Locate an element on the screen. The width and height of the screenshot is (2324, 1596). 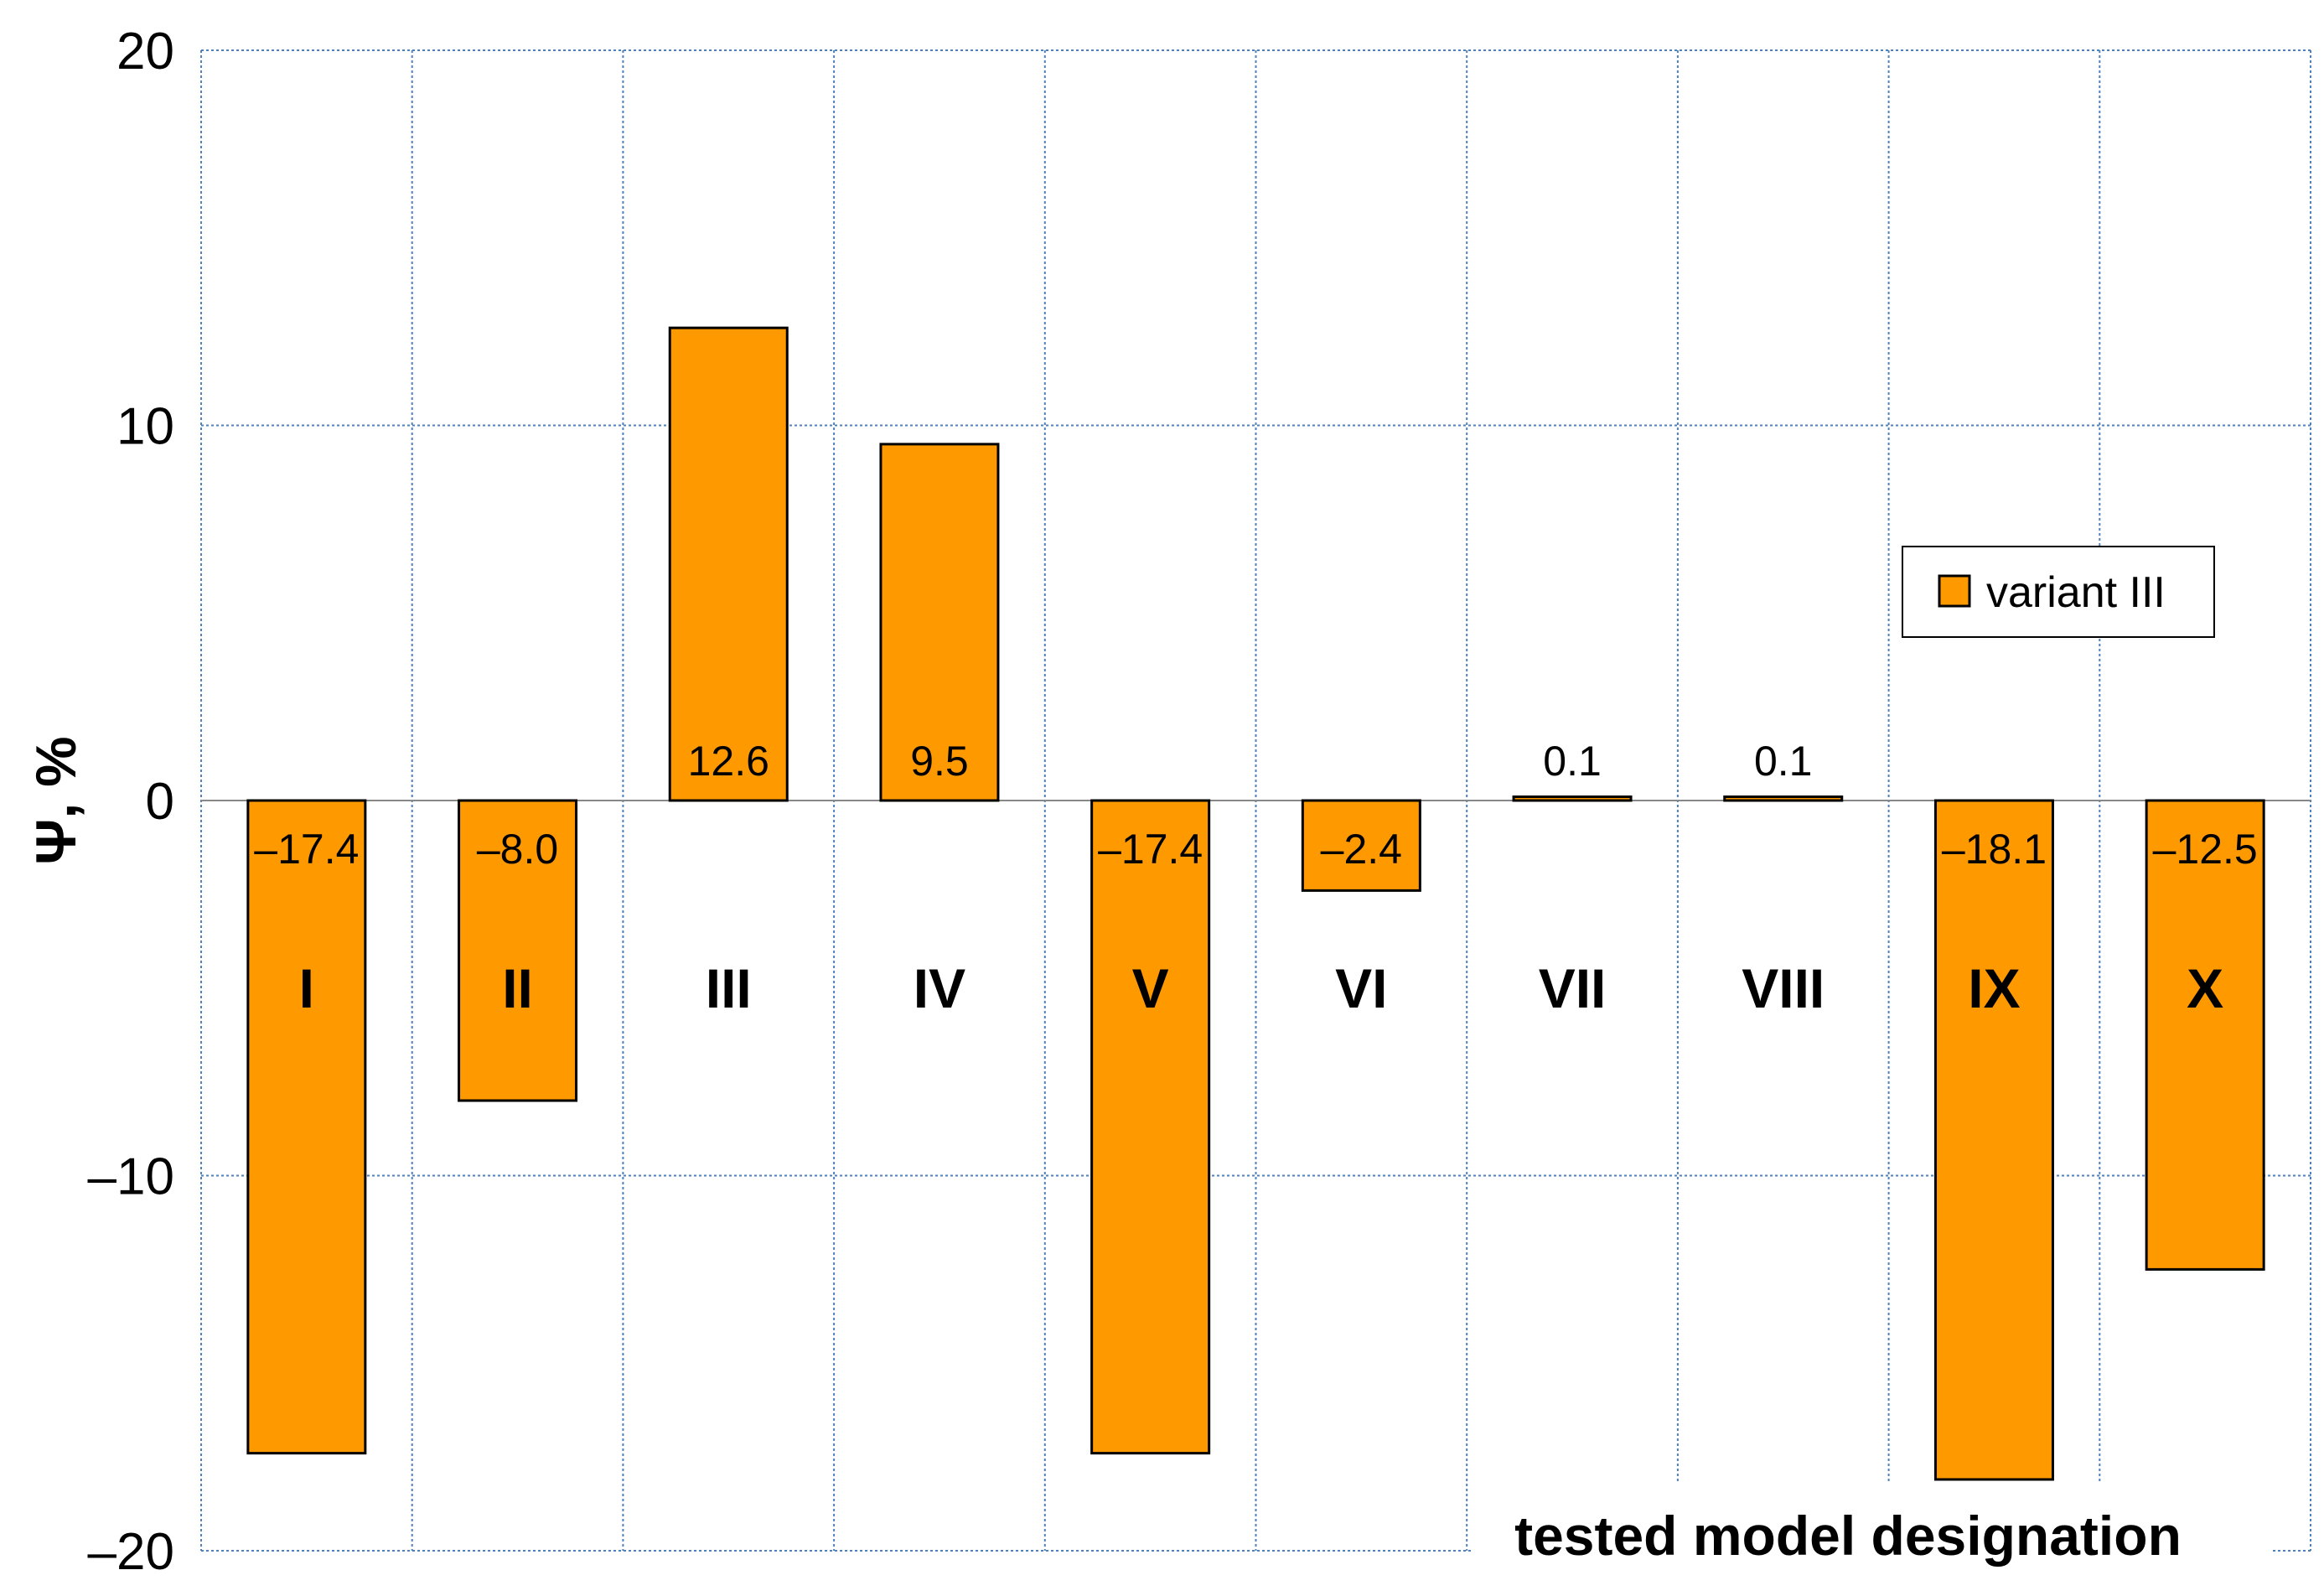
category-label: IX is located at coordinates (1994, 988).